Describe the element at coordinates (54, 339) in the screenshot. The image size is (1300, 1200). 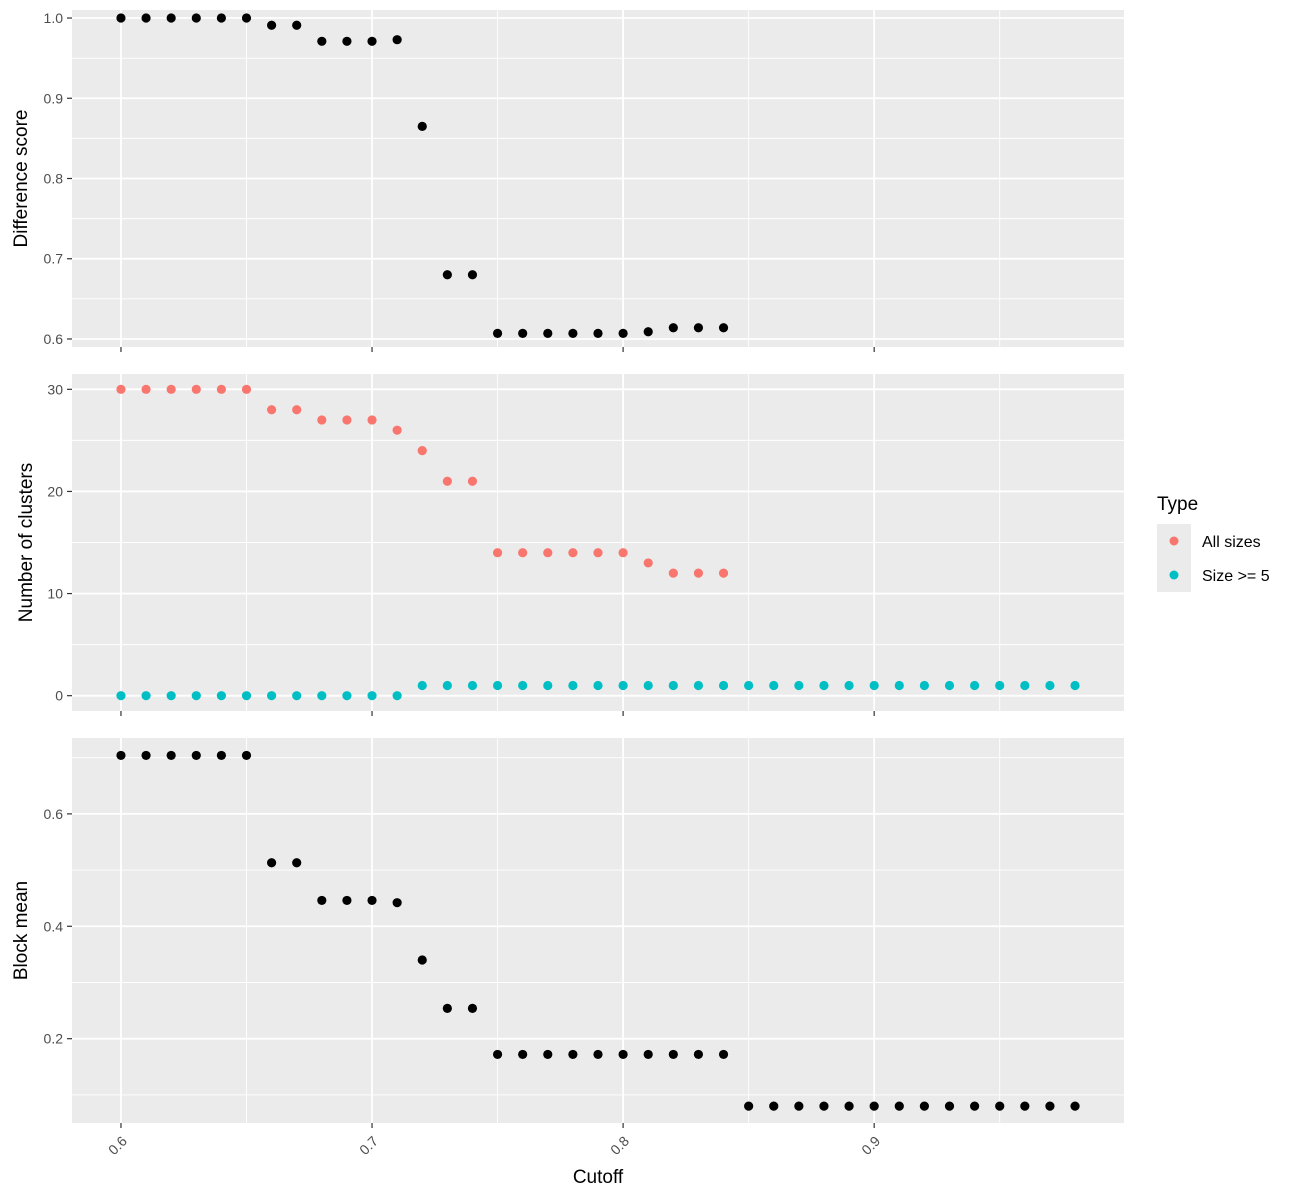
I see `y-tick-label: 0.6` at that location.